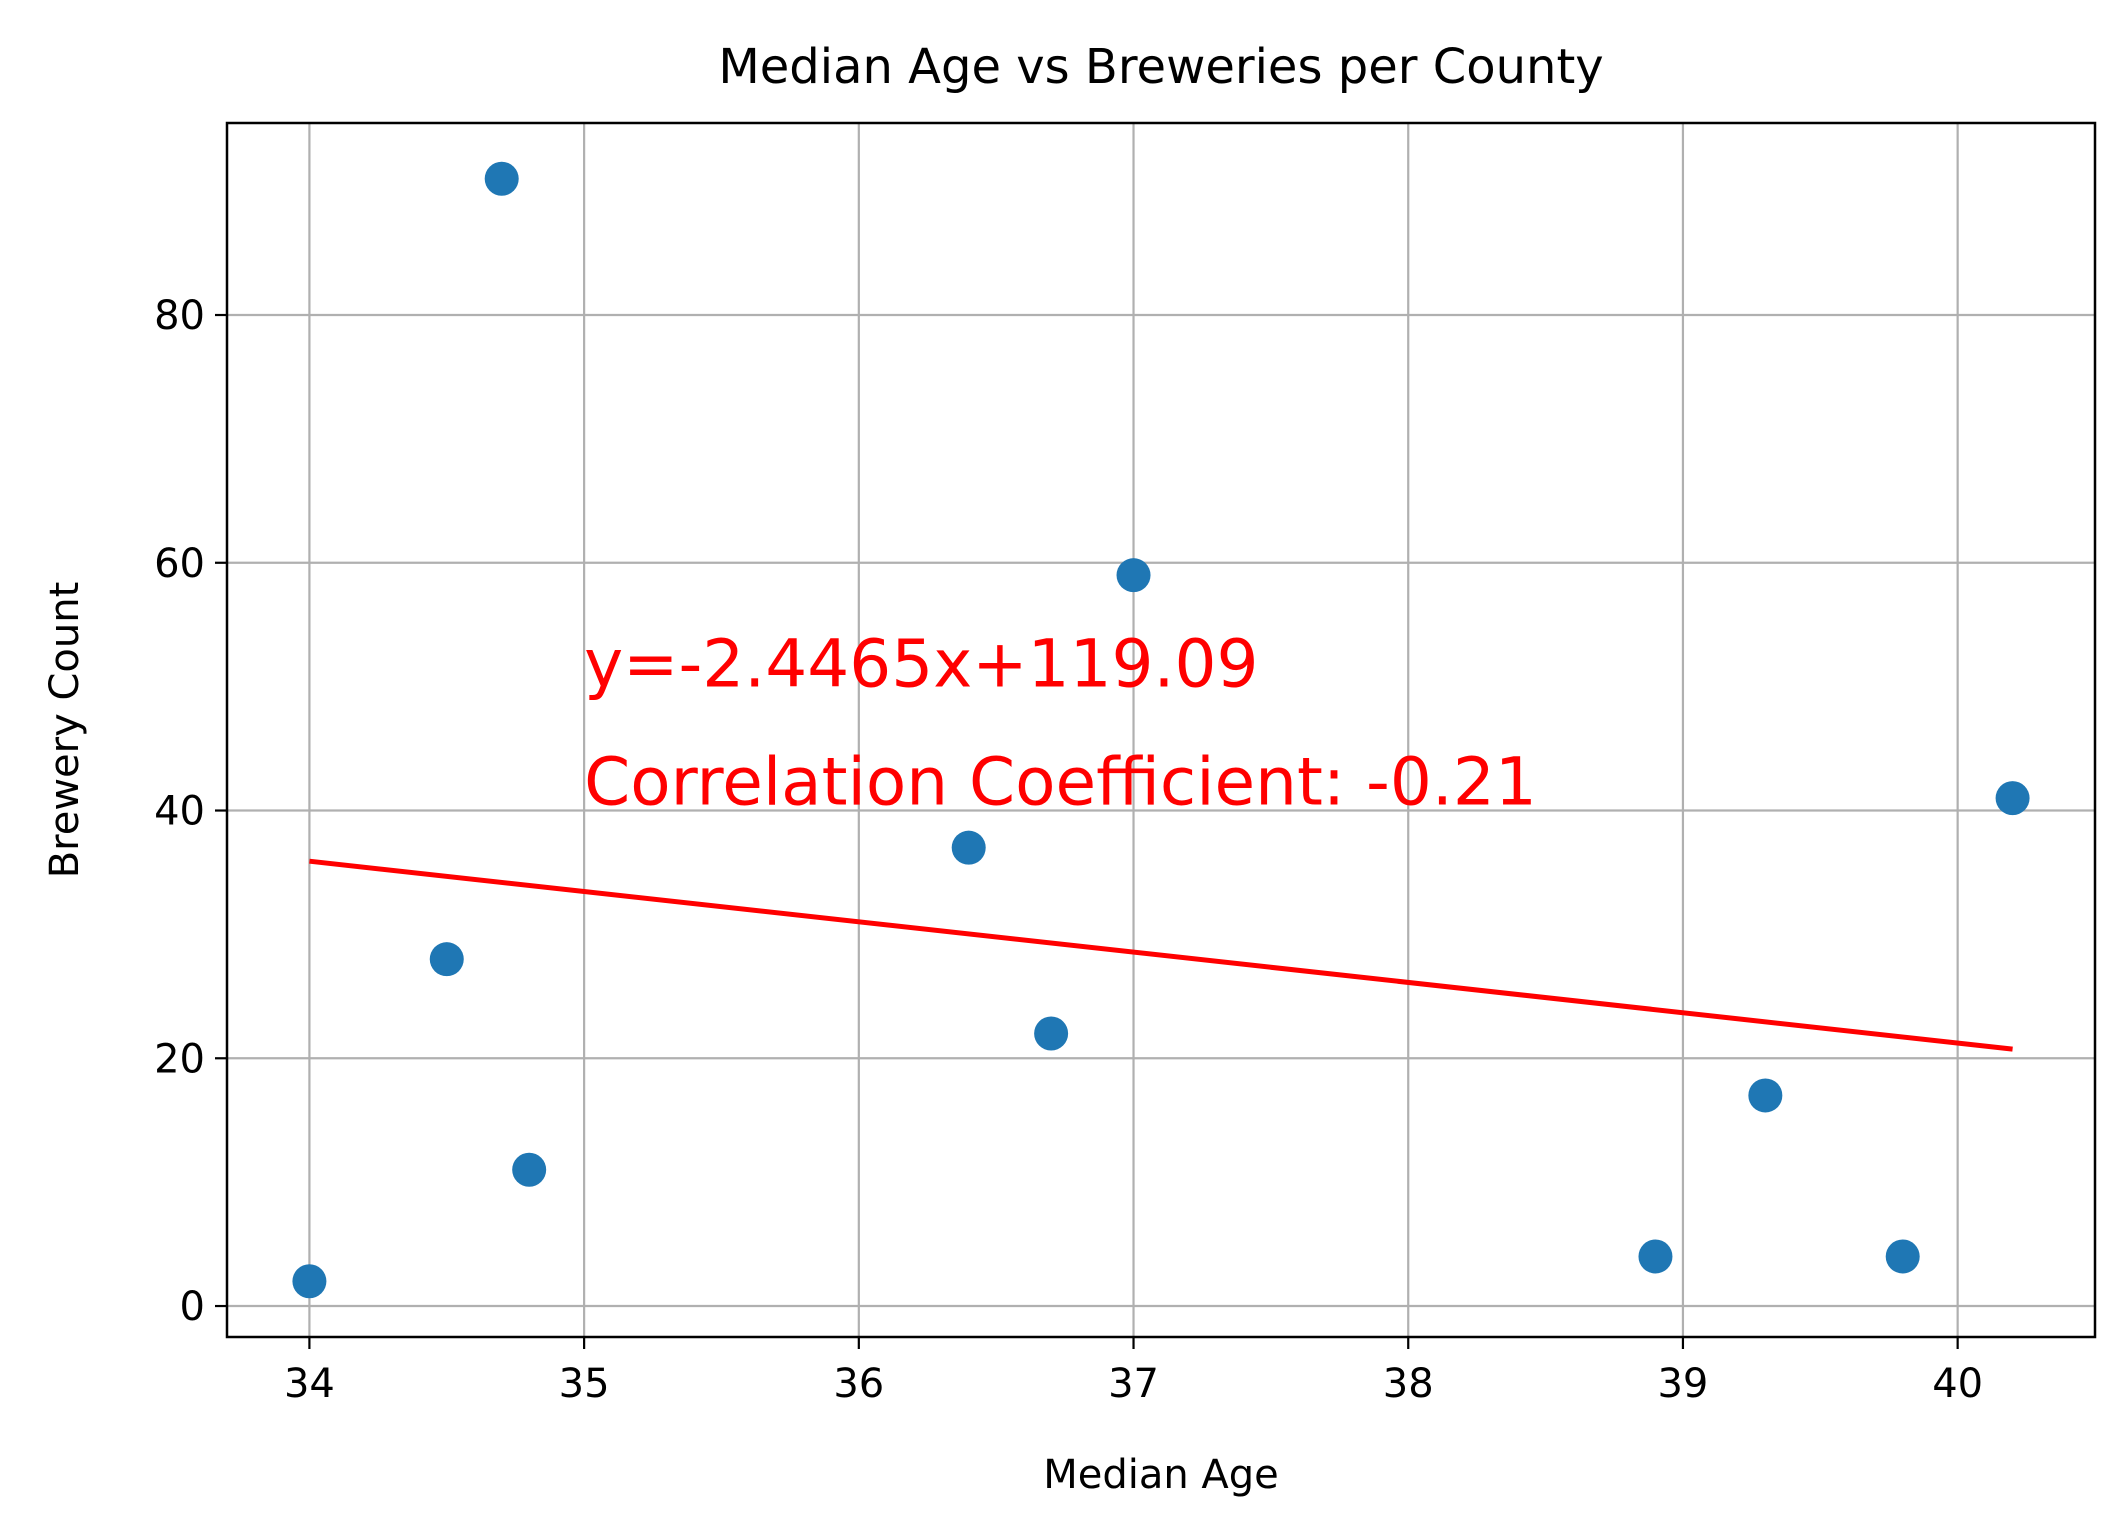 The image size is (2125, 1540). What do you see at coordinates (179, 812) in the screenshot?
I see `y-tick-label: 40` at bounding box center [179, 812].